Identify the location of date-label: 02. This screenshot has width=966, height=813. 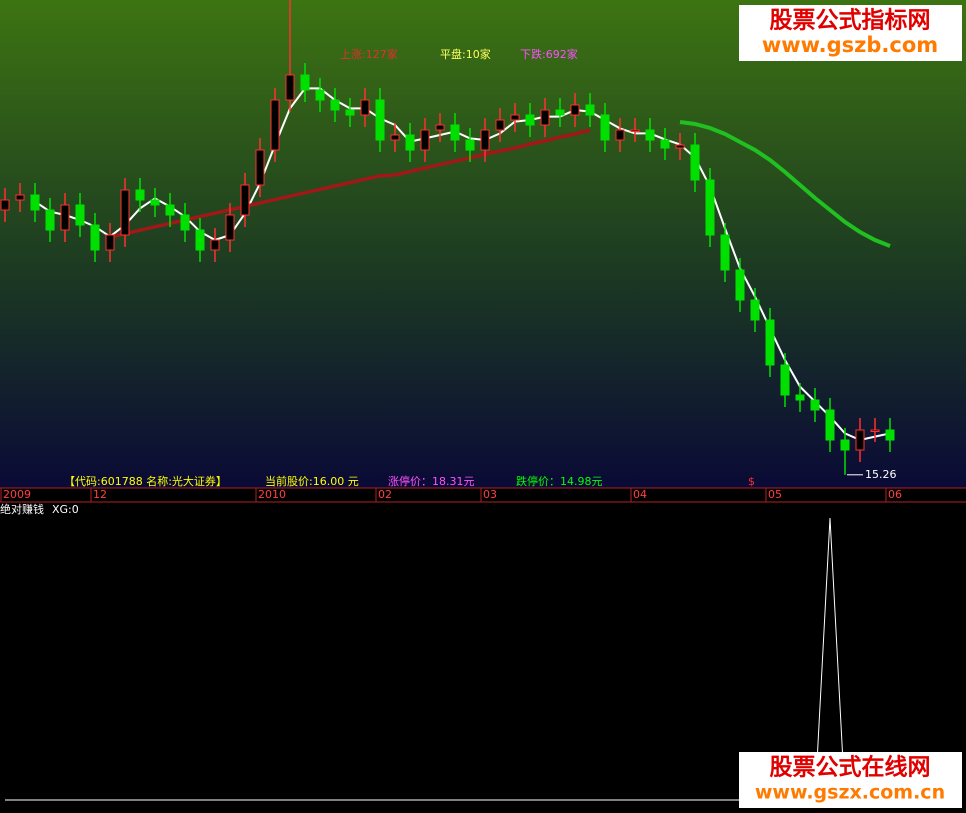
(385, 494).